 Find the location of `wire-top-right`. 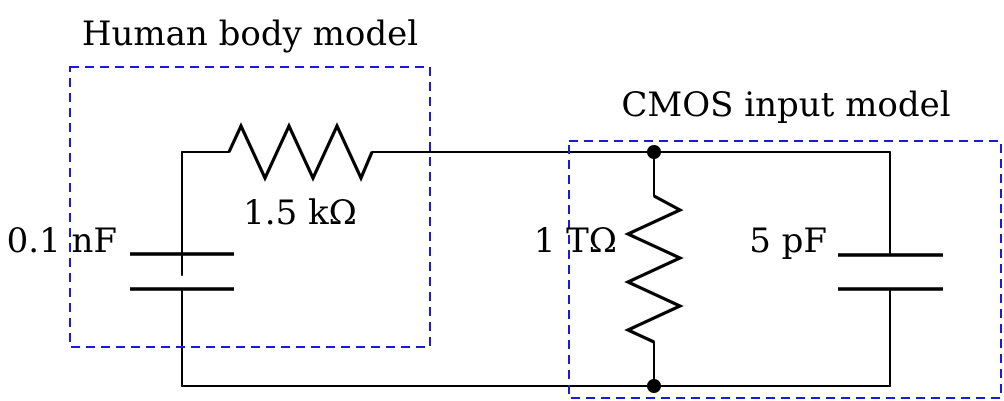

wire-top-right is located at coordinates (631, 203).